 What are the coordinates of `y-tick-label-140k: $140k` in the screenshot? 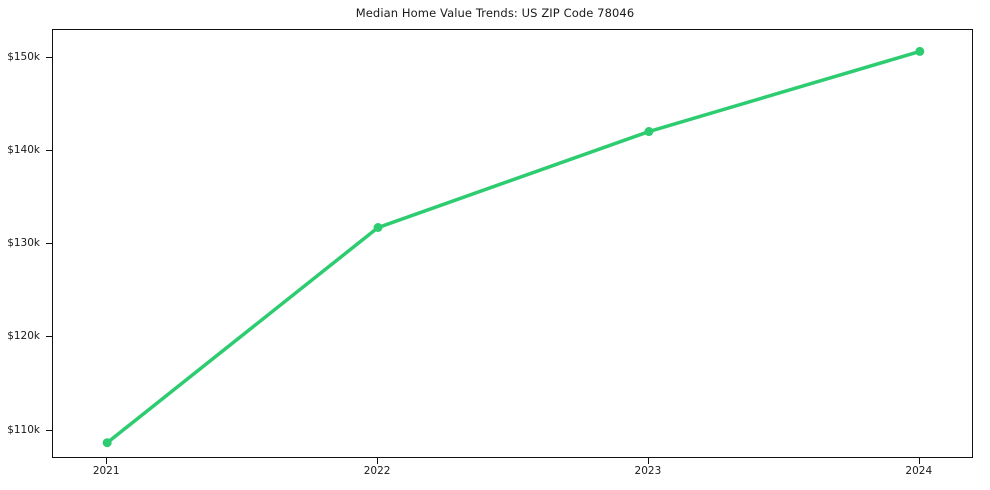 It's located at (23, 149).